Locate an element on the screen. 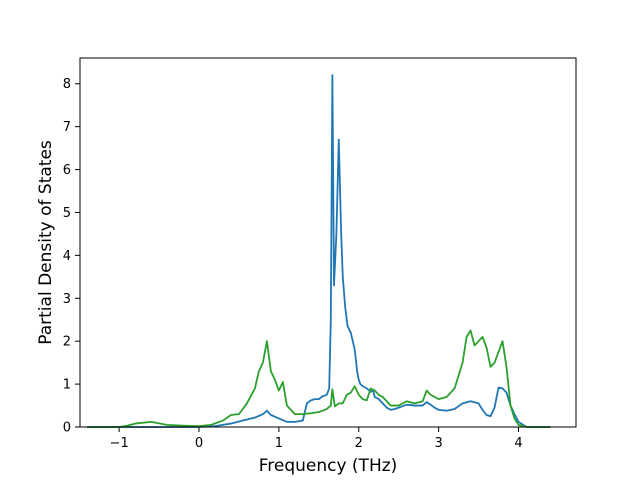 This screenshot has height=480, width=640. y-axis-title: Partial Density of States is located at coordinates (46, 242).